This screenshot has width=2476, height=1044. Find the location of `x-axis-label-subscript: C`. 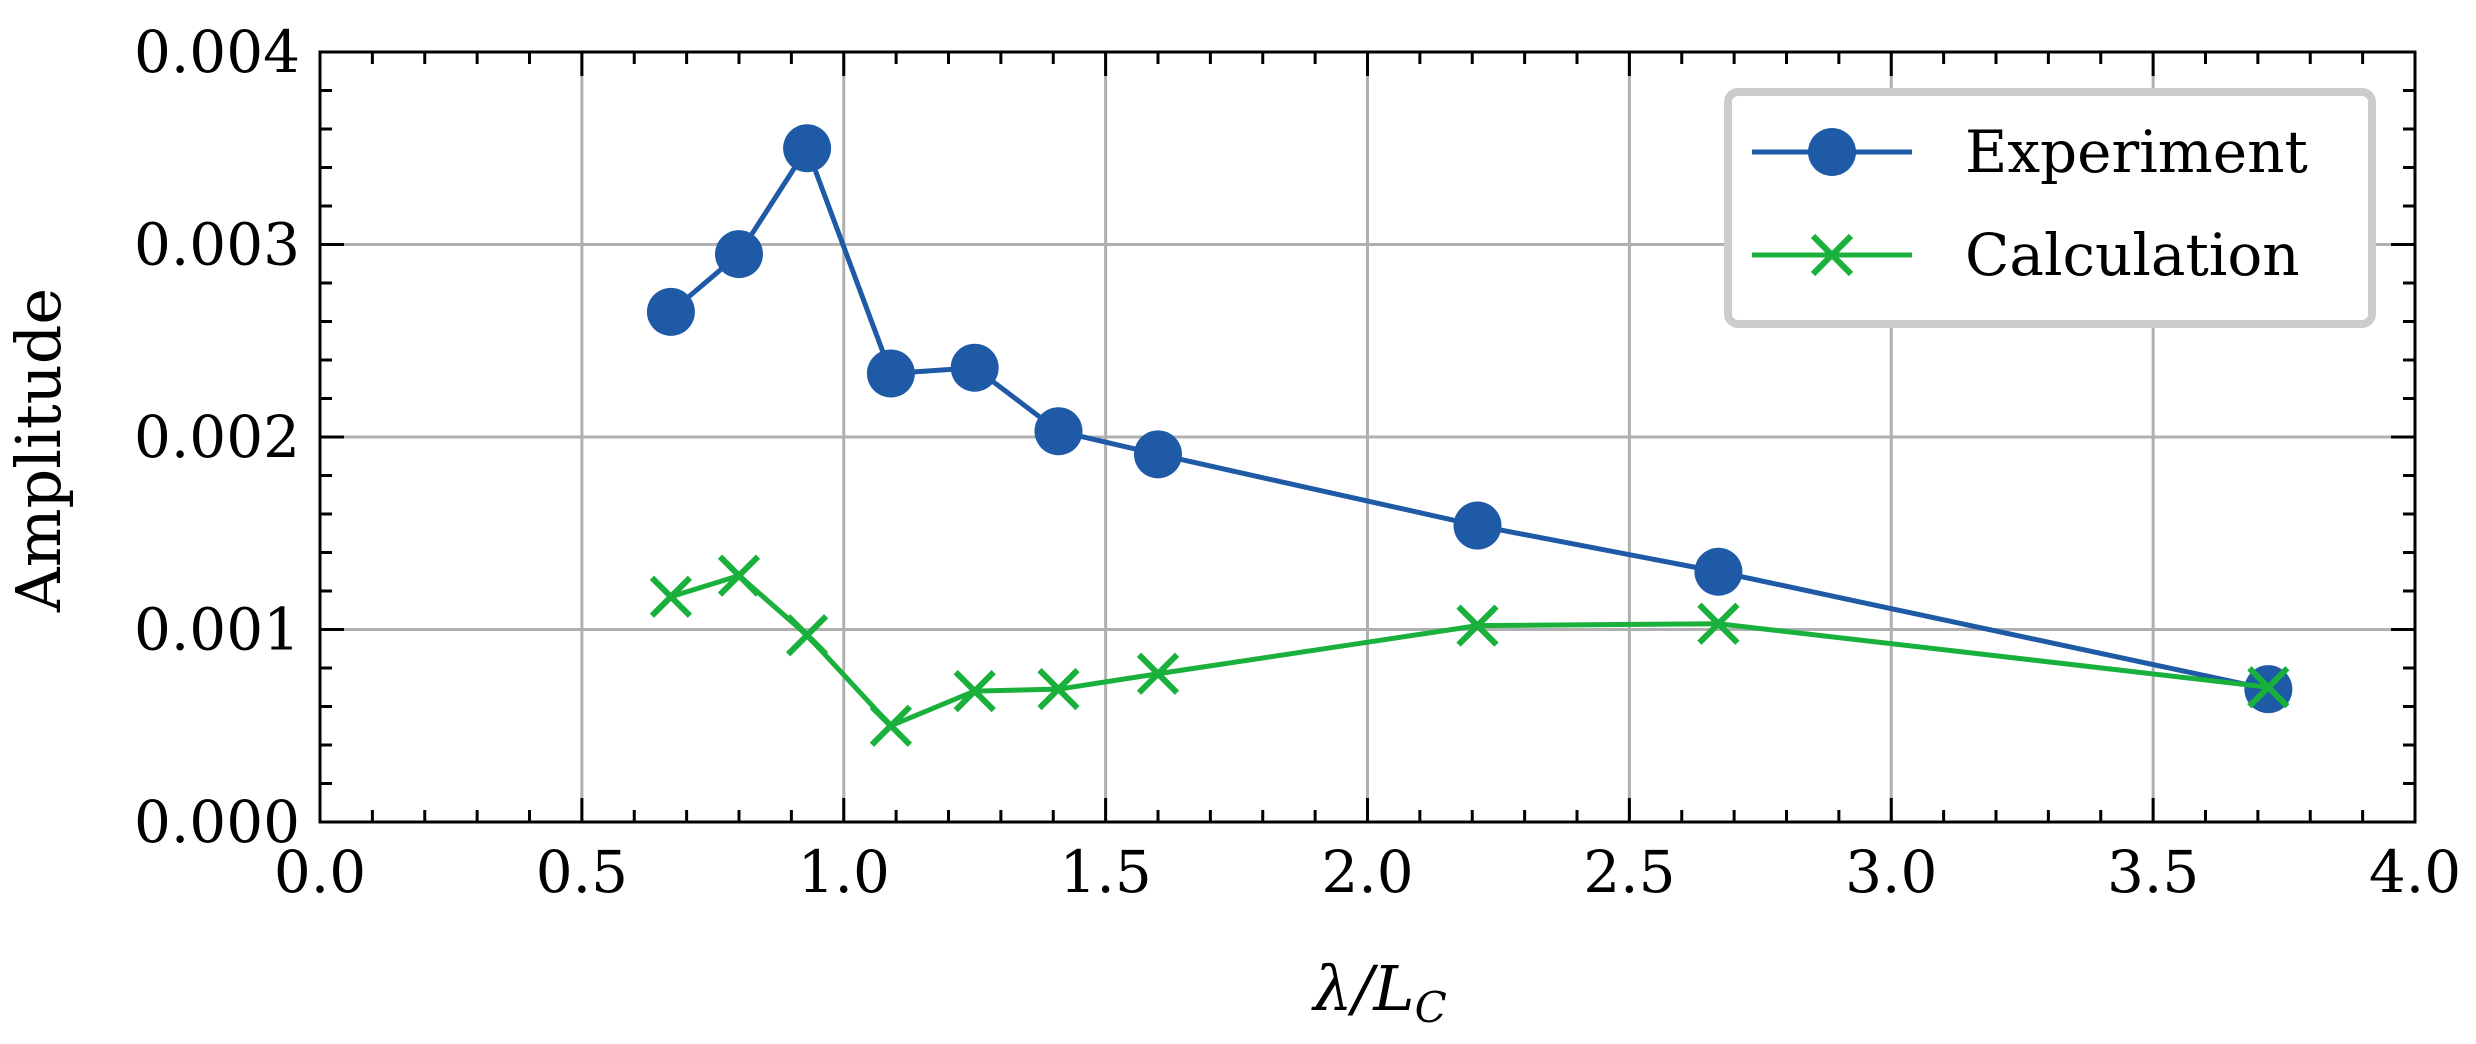

x-axis-label-subscript: C is located at coordinates (1431, 1007).